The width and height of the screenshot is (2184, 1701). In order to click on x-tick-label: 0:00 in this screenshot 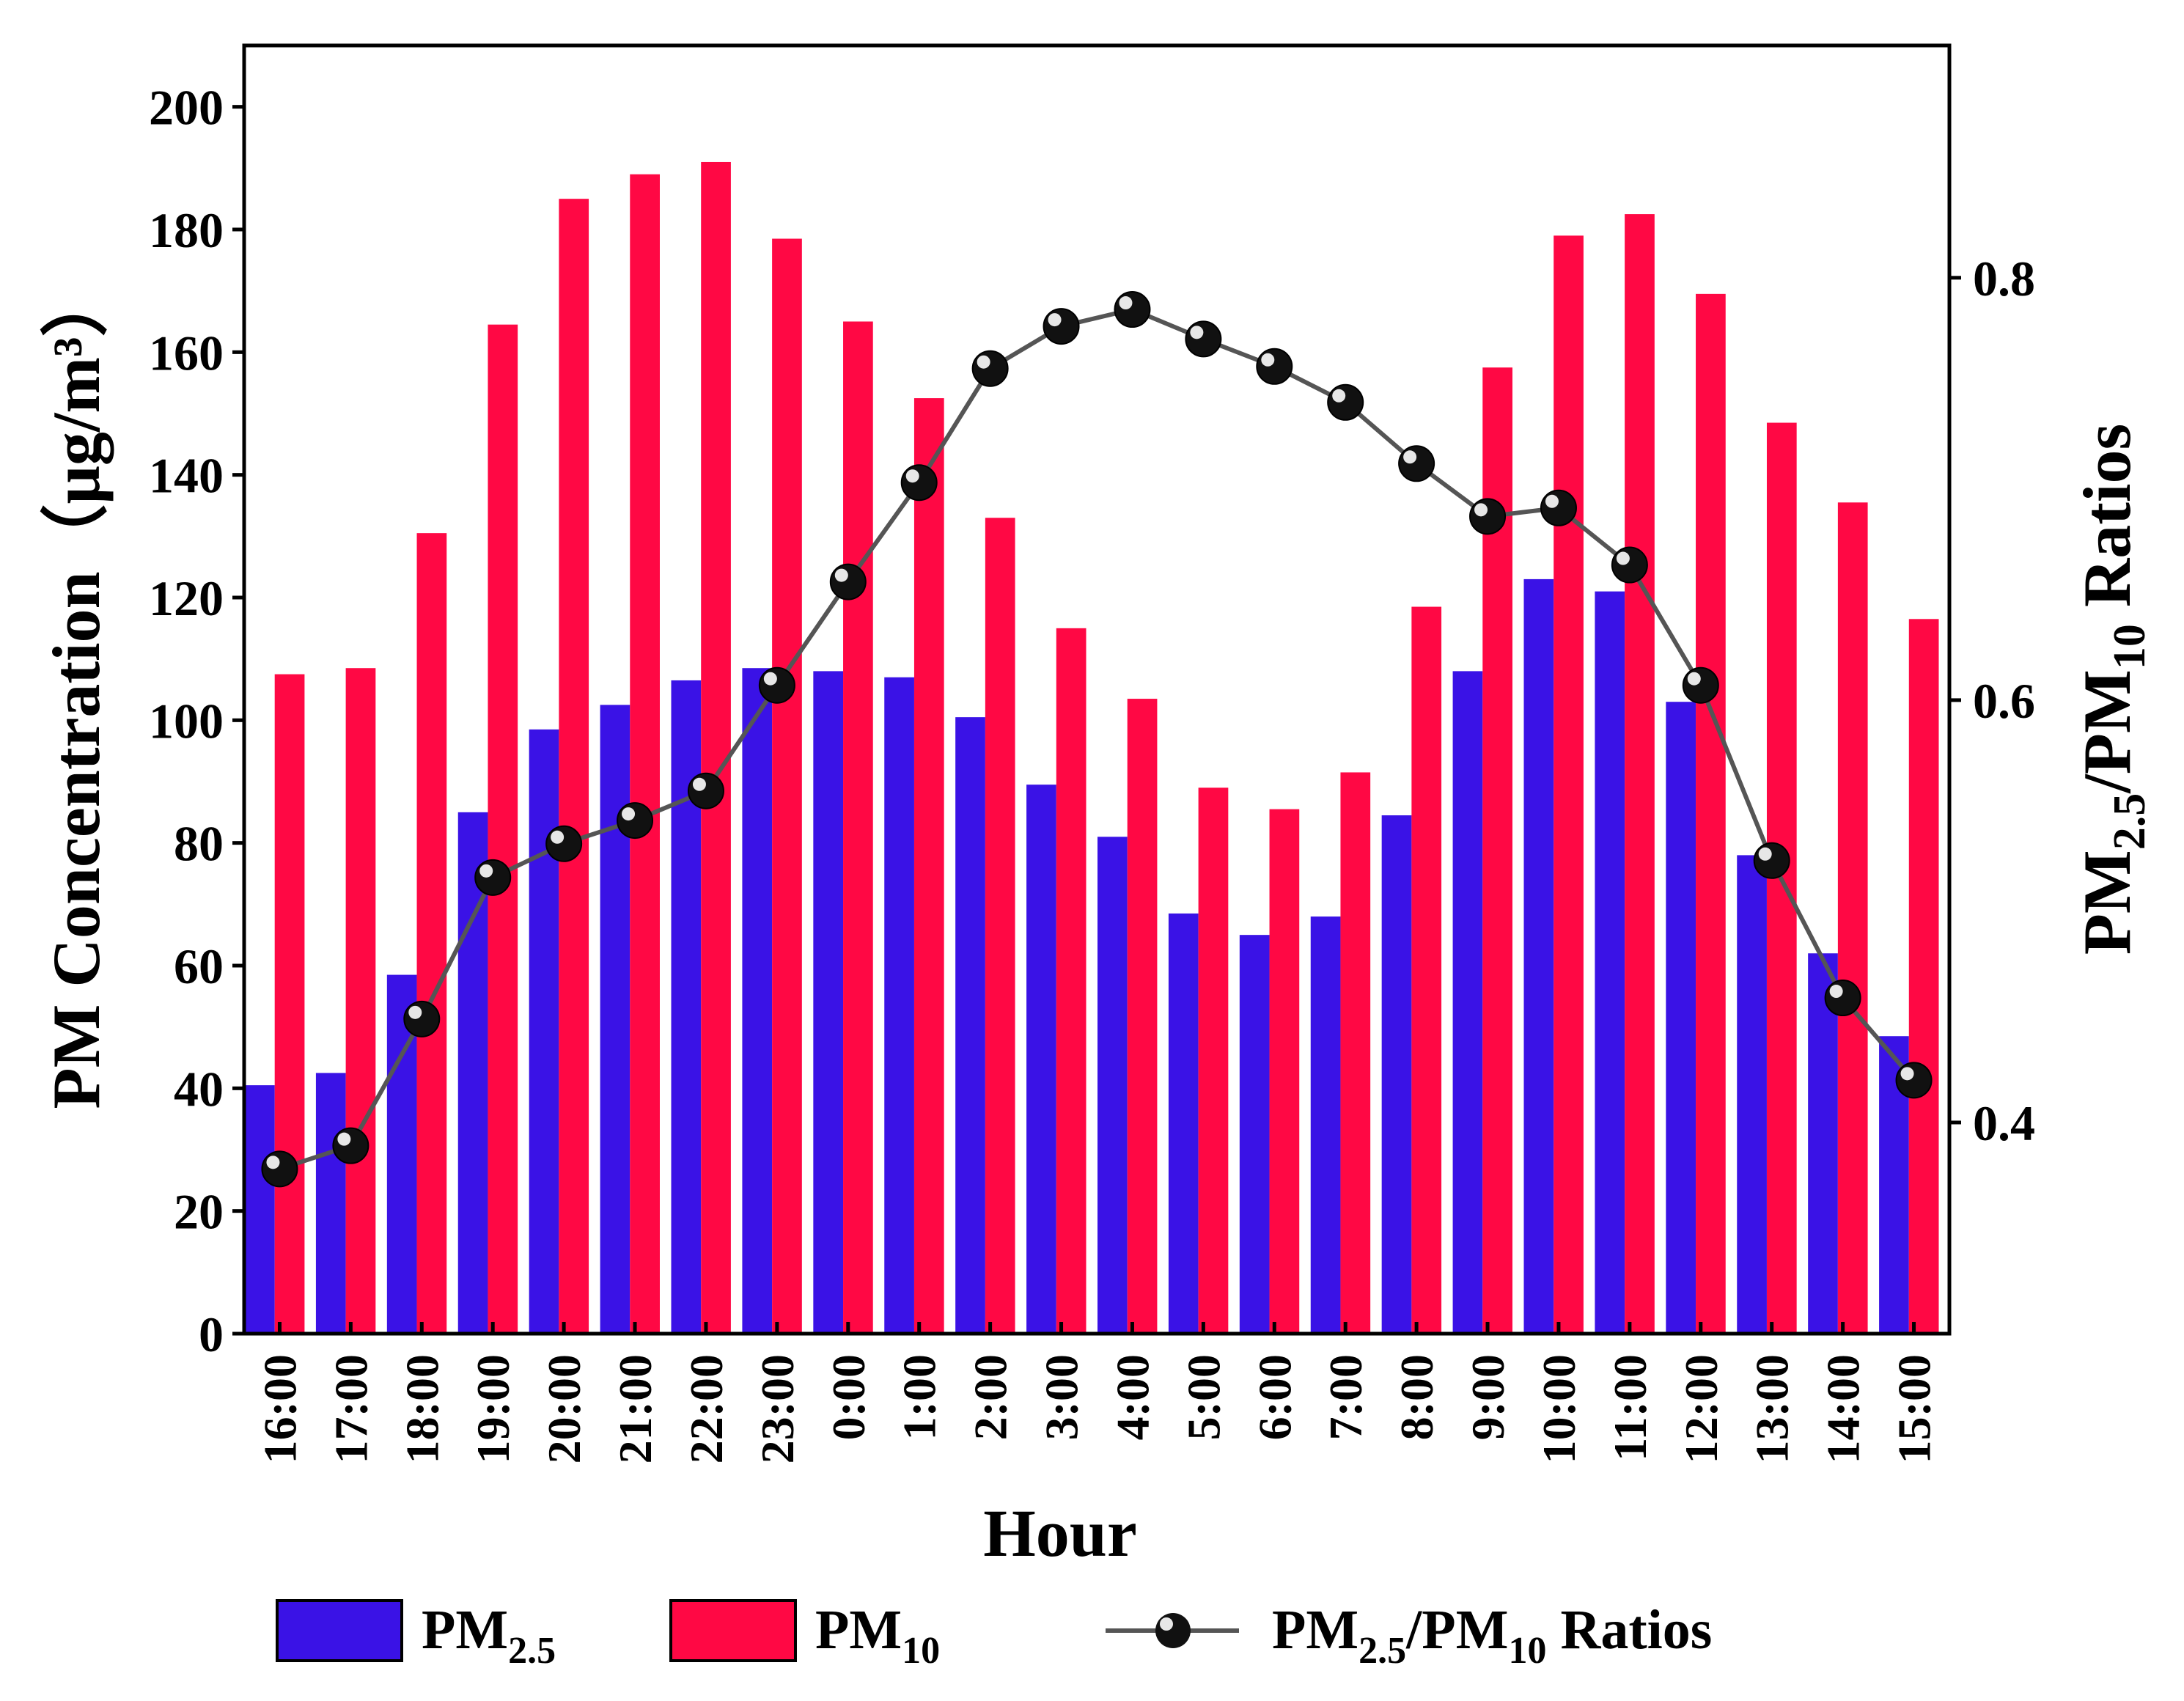, I will do `click(849, 1397)`.